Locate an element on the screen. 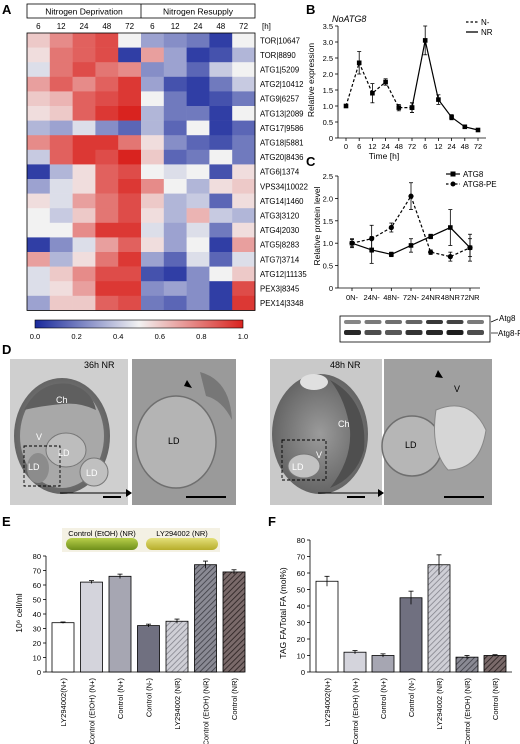  f-category-label: Control (EtOH) (N+) is located at coordinates (355, 710).